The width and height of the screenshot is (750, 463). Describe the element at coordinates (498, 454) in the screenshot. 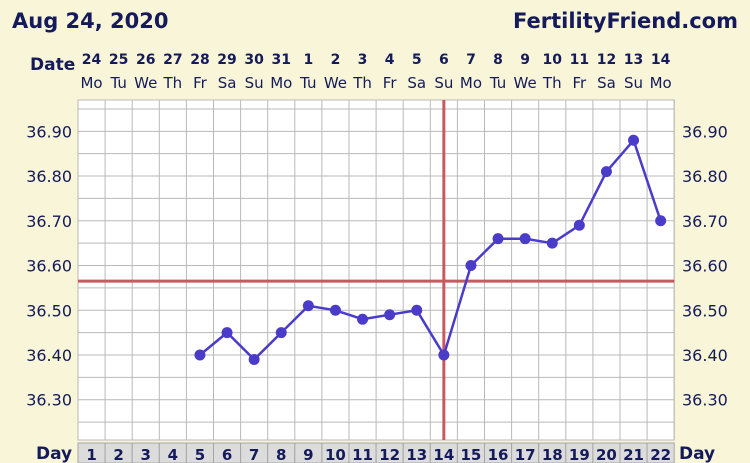

I see `day-number: 16` at that location.